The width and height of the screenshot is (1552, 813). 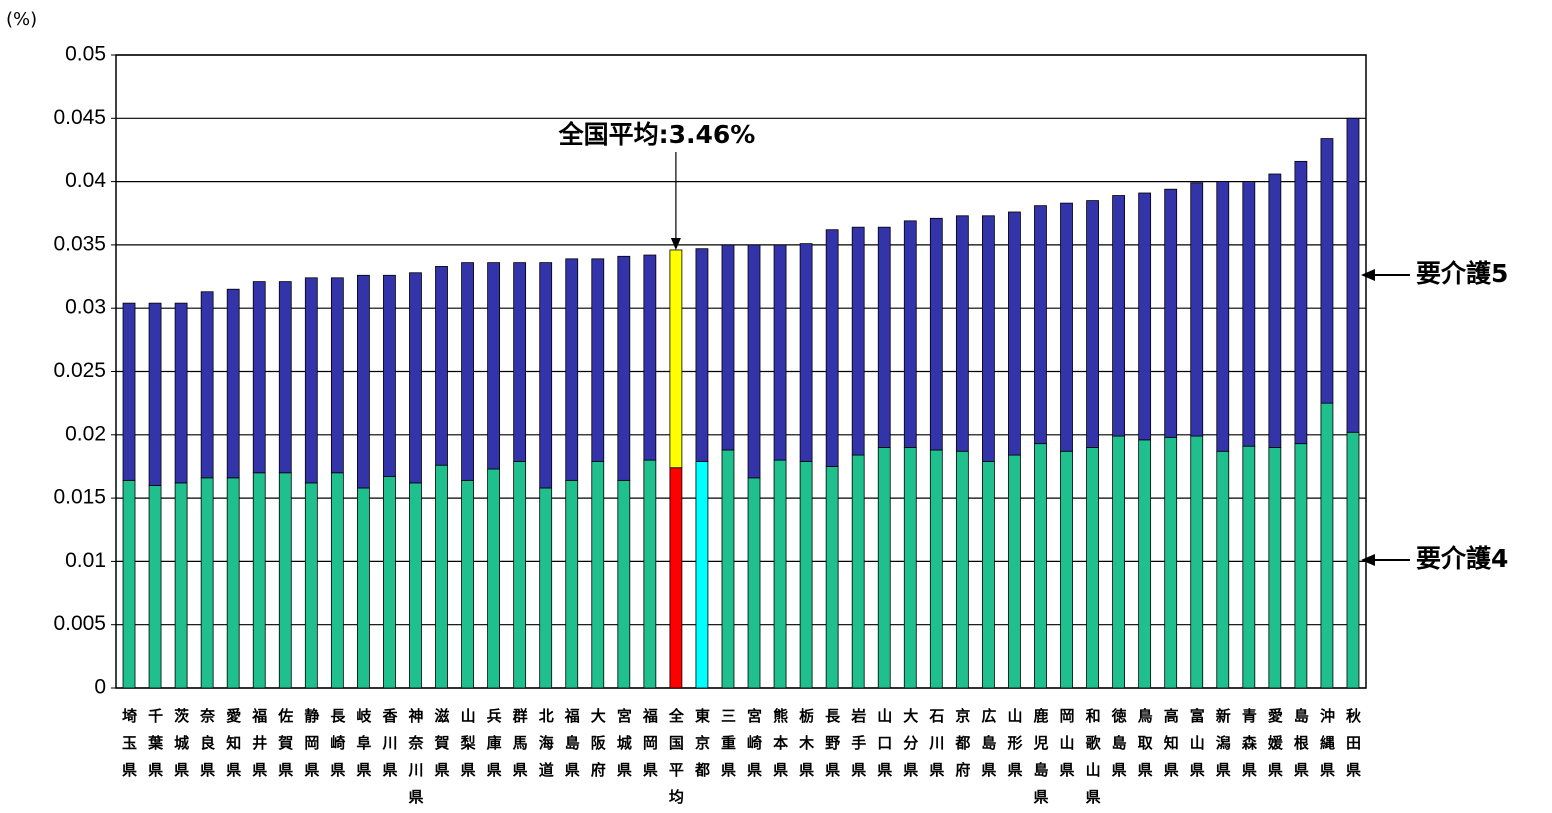 I want to click on y-tick-label: 0.005, so click(x=79, y=623).